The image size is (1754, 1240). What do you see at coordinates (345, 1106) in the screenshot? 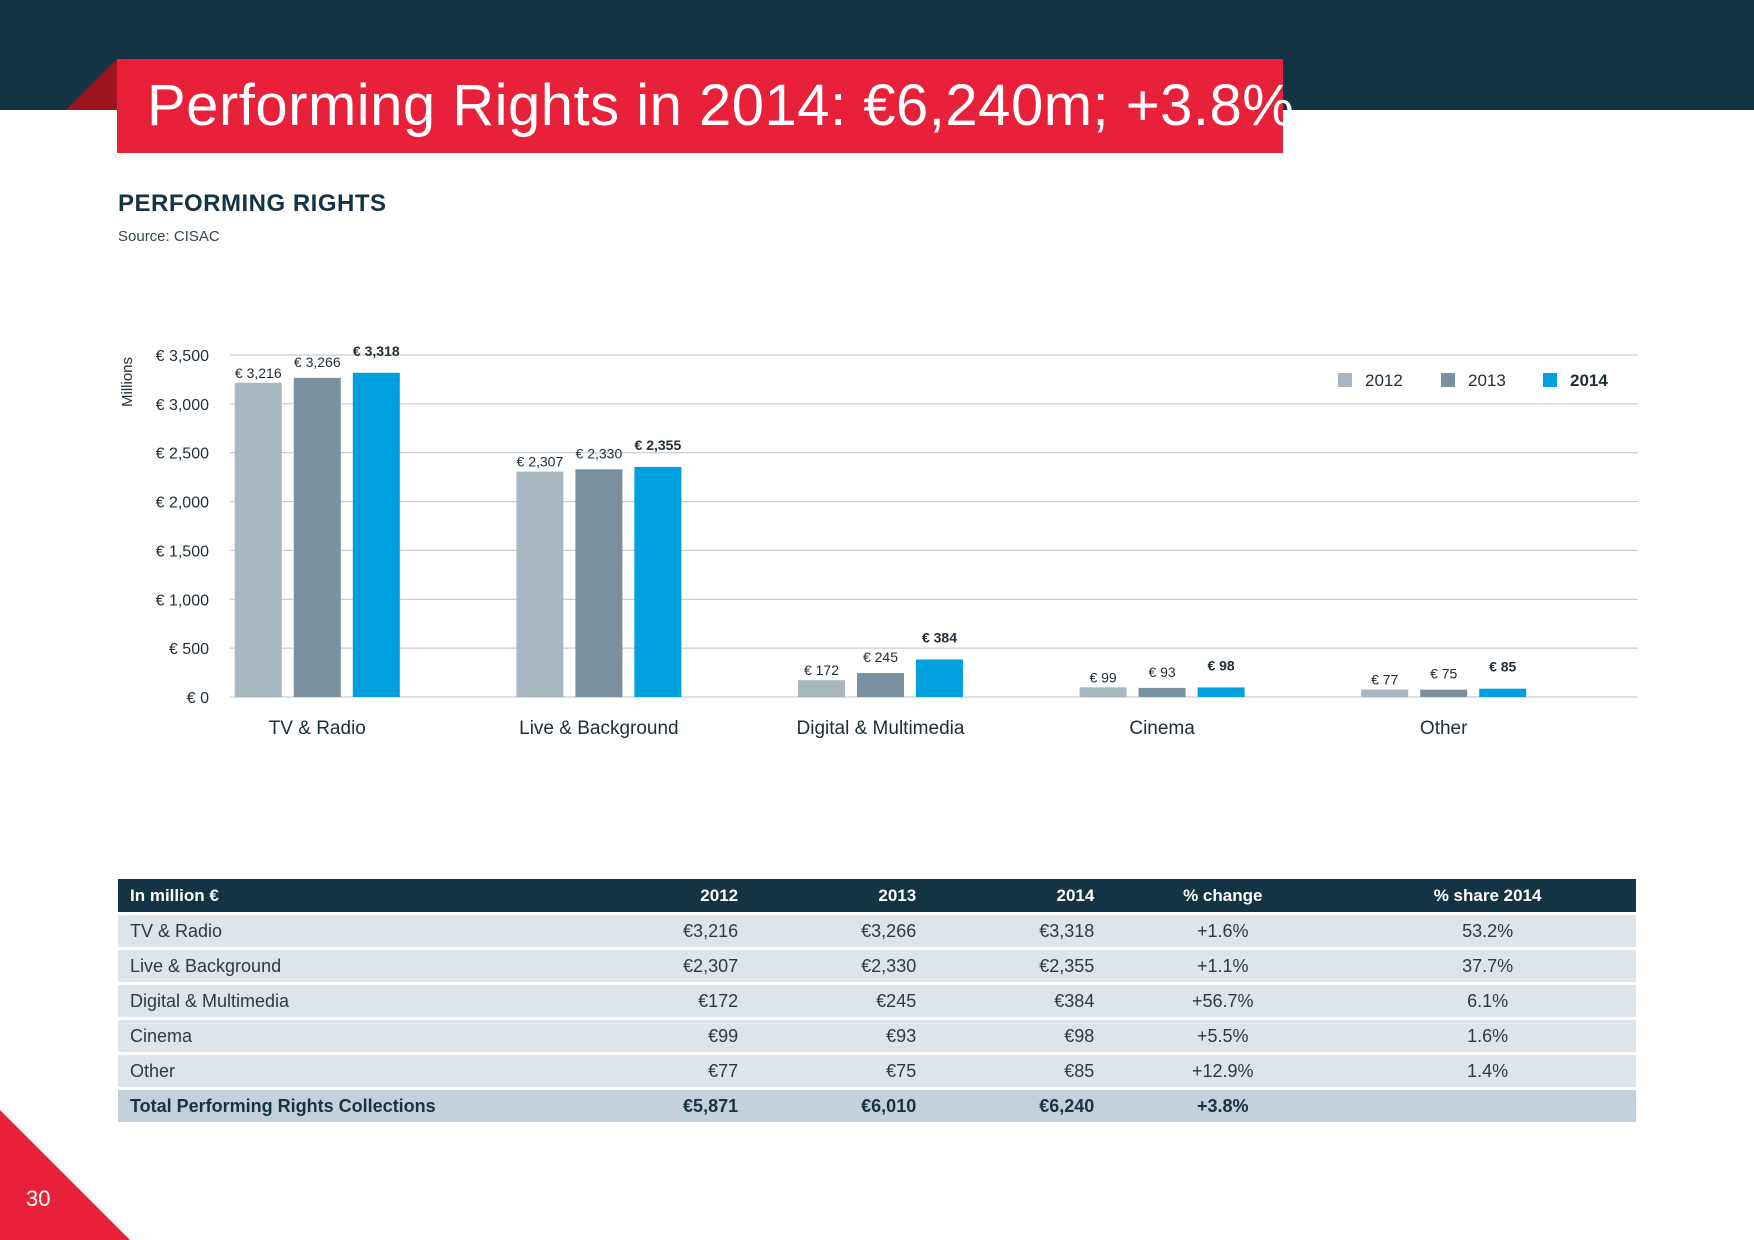
I see `table-cell: Total Performing Rights Collections` at bounding box center [345, 1106].